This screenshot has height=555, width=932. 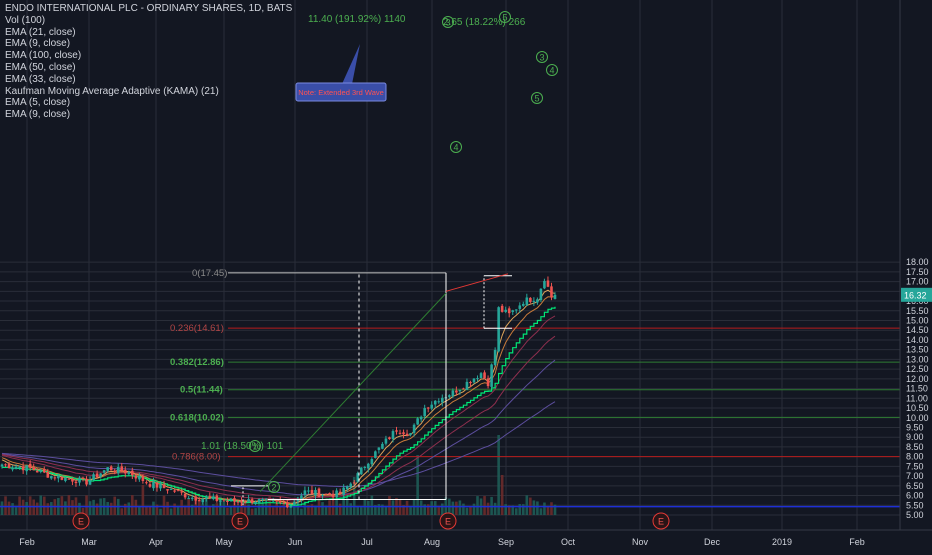 What do you see at coordinates (466, 540) in the screenshot?
I see `time-axis` at bounding box center [466, 540].